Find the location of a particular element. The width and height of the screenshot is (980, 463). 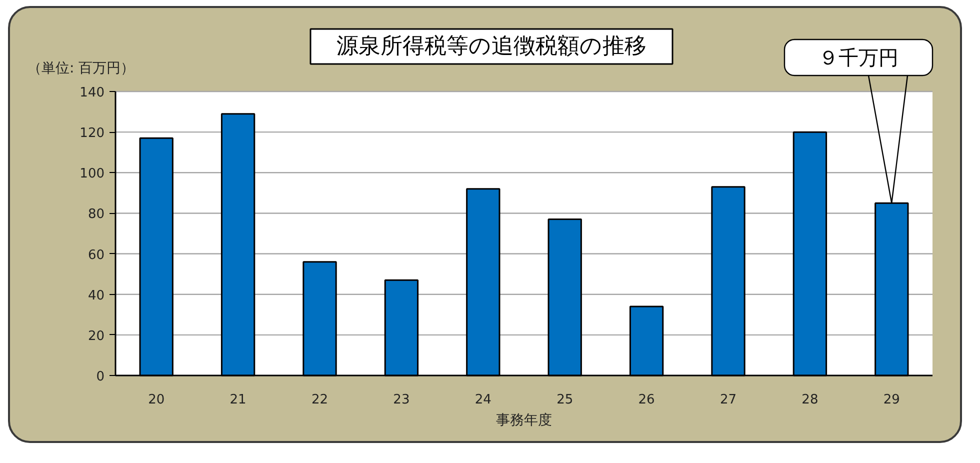

x-axis-title: 事務年度 is located at coordinates (524, 420).